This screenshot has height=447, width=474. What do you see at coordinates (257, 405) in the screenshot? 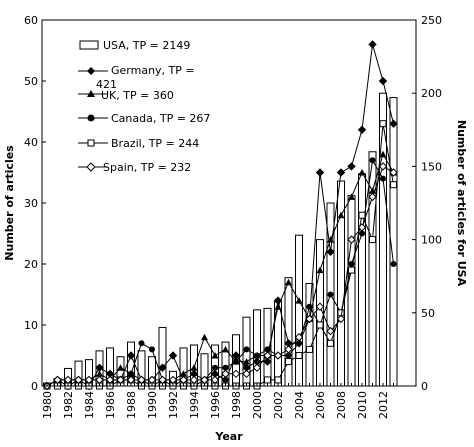
I see `x-tick-label: 2000` at bounding box center [257, 405].